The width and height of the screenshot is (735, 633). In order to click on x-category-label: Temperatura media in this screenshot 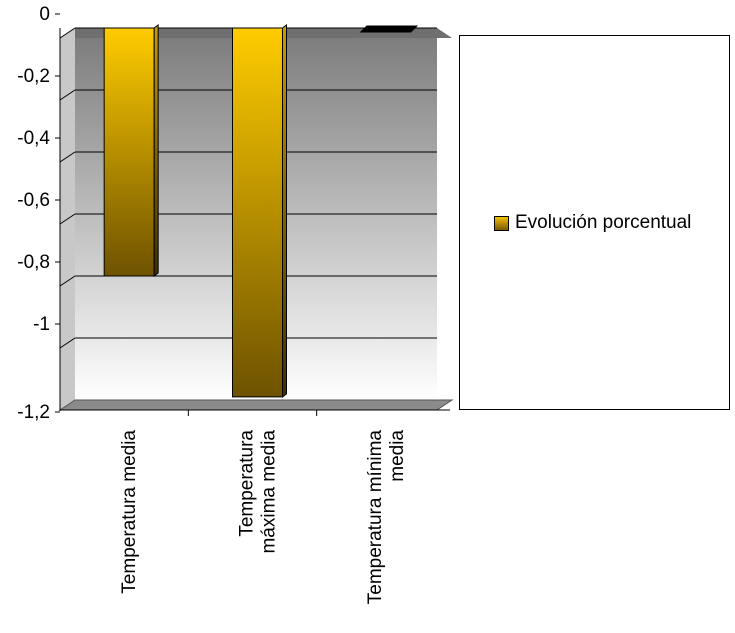, I will do `click(129, 512)`.